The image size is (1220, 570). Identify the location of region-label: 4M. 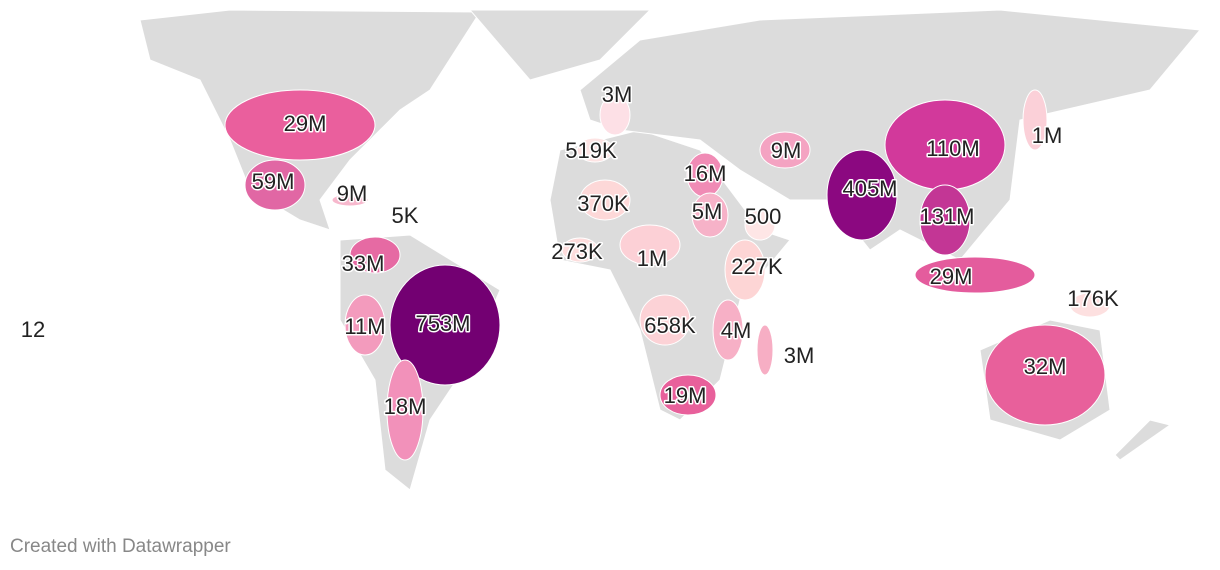
(736, 330).